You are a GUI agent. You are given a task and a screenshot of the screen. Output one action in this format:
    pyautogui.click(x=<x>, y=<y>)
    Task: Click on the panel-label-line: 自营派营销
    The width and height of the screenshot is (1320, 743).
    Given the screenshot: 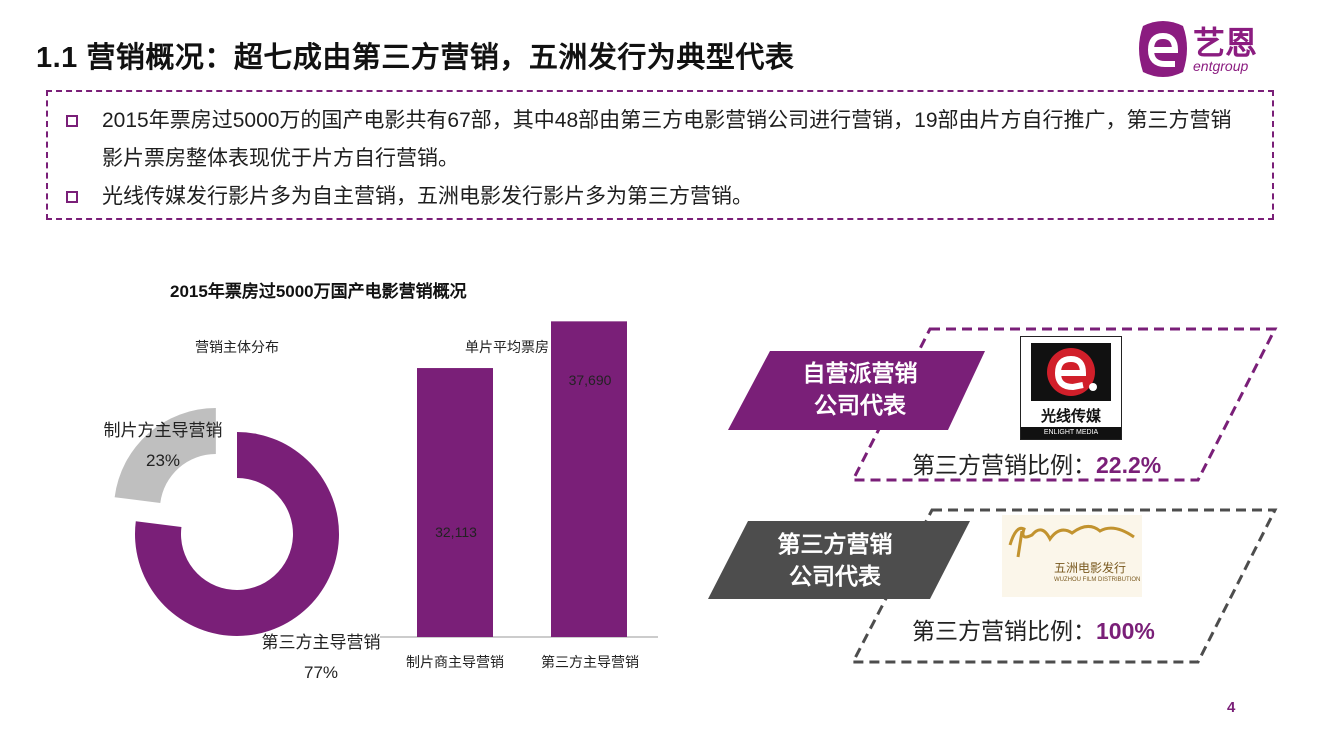 What is the action you would take?
    pyautogui.click(x=860, y=373)
    